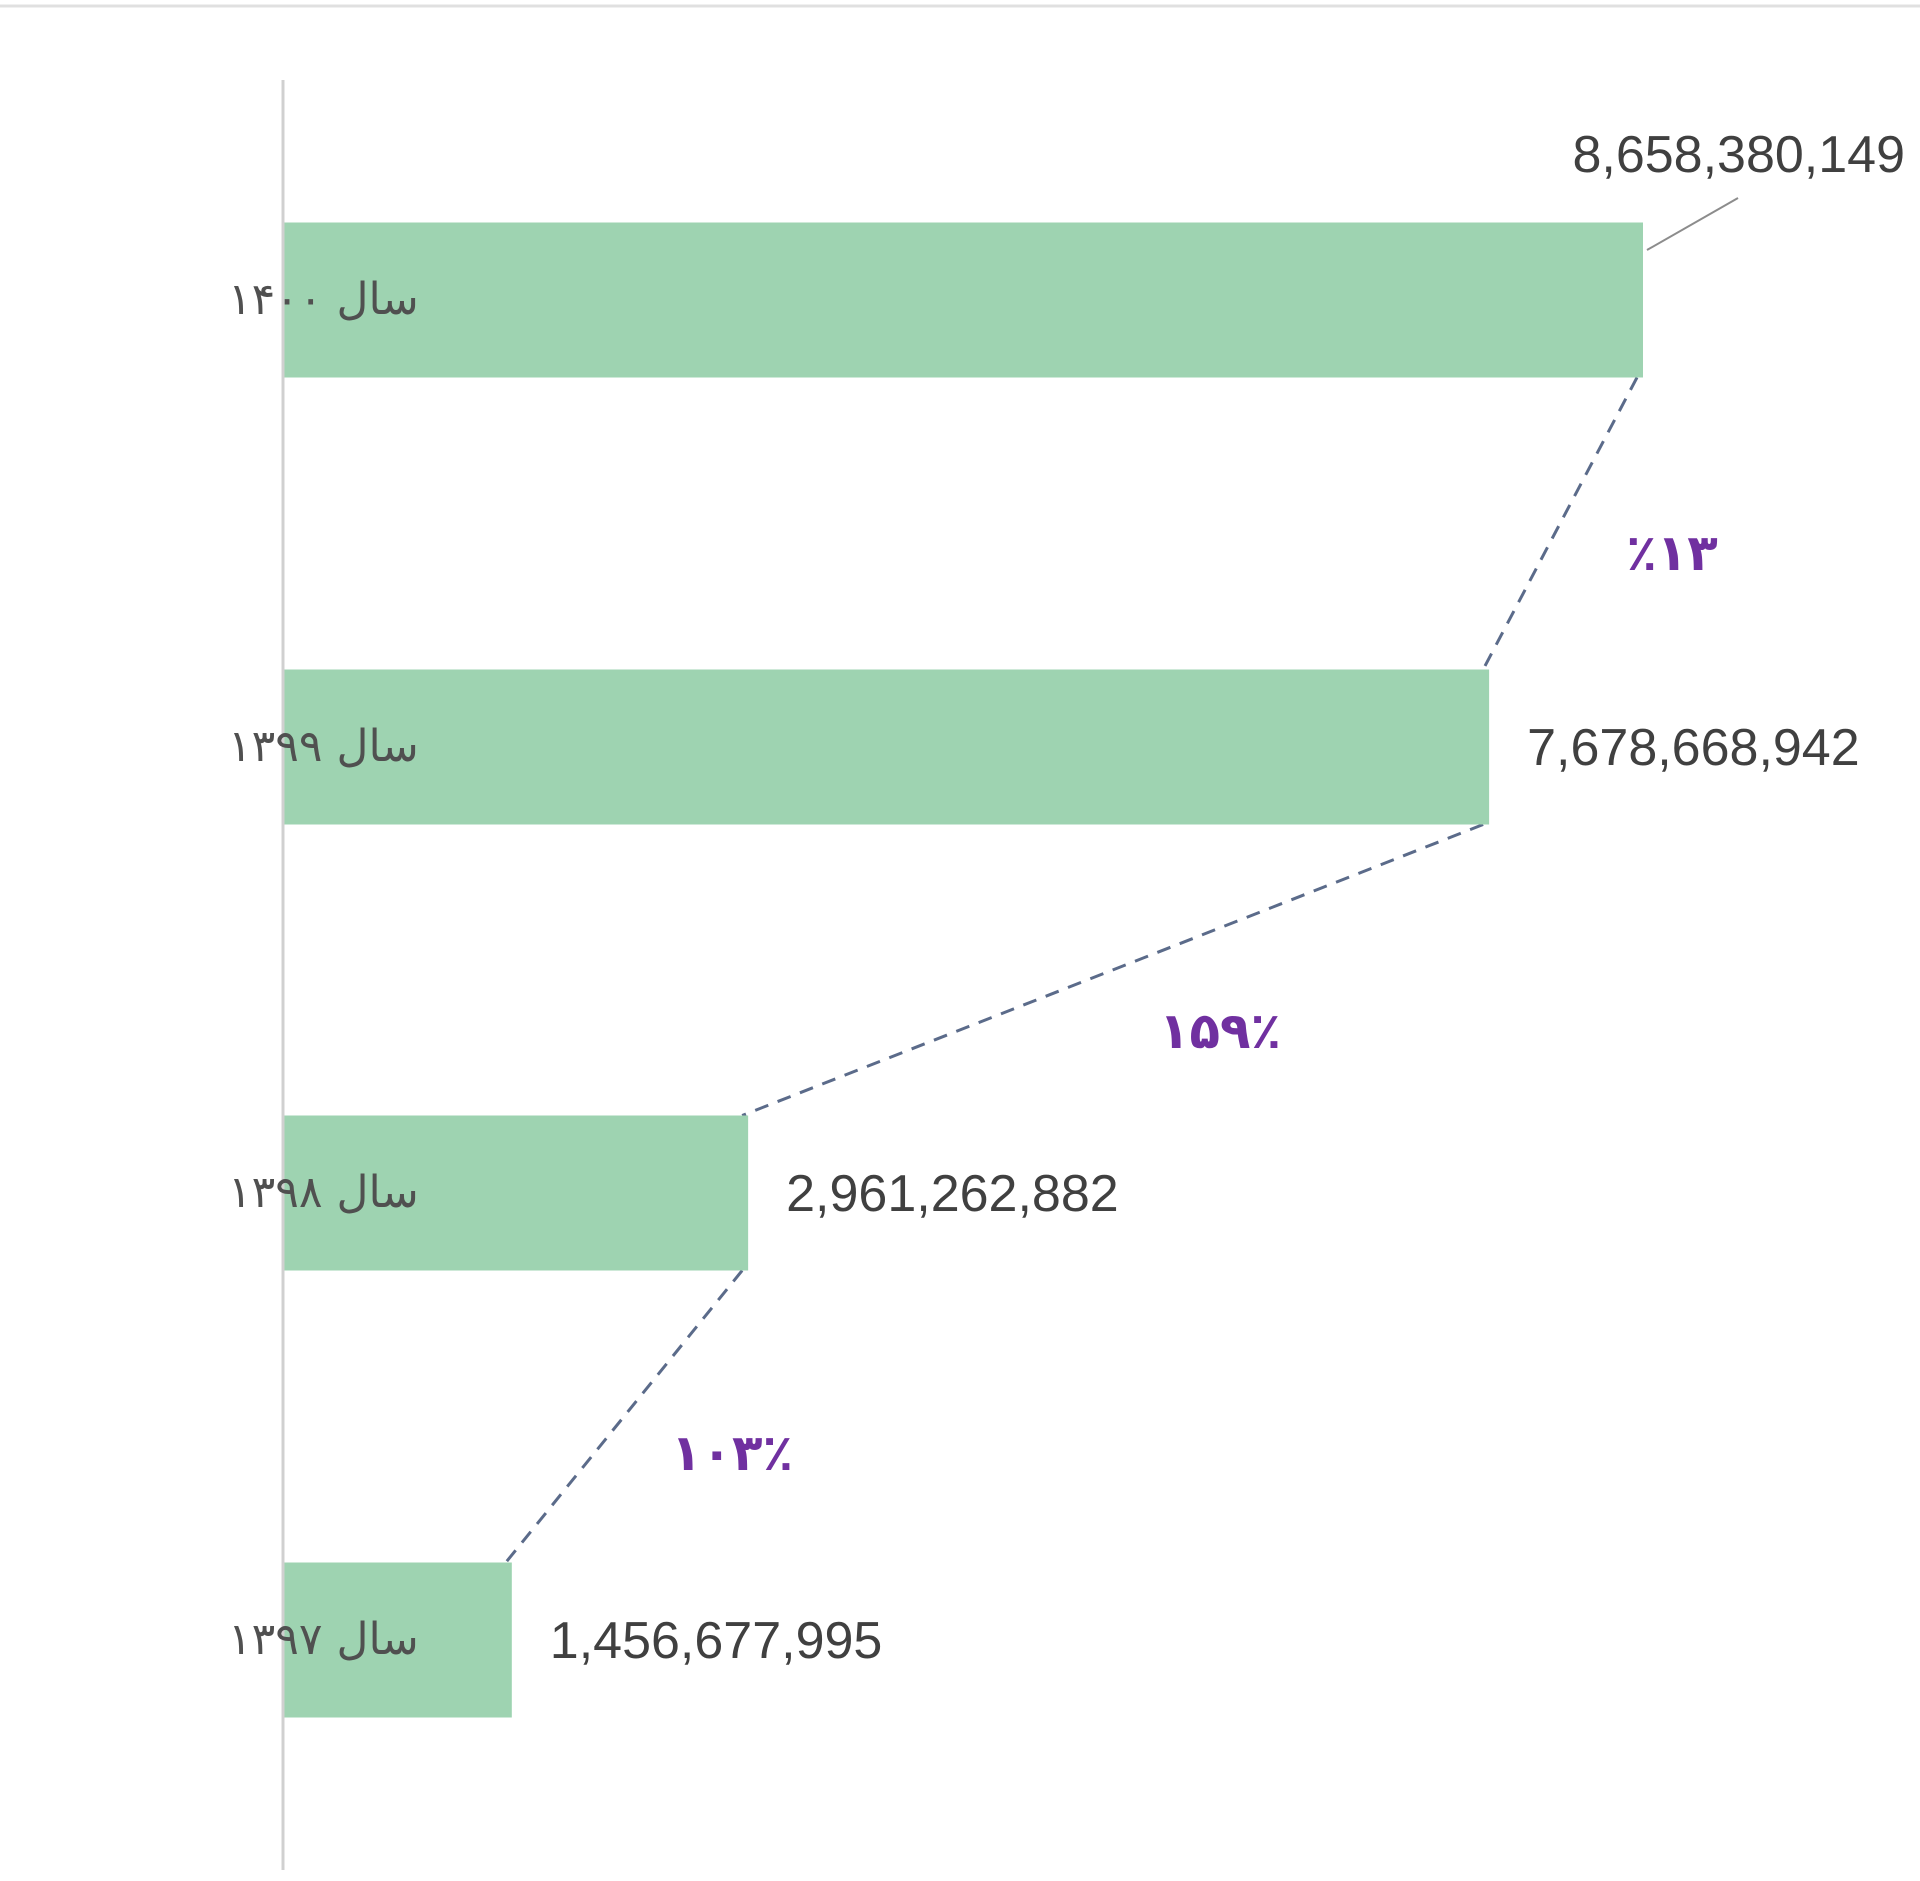  What do you see at coordinates (323, 299) in the screenshot?
I see `category-label: سال ۱۴۰۰` at bounding box center [323, 299].